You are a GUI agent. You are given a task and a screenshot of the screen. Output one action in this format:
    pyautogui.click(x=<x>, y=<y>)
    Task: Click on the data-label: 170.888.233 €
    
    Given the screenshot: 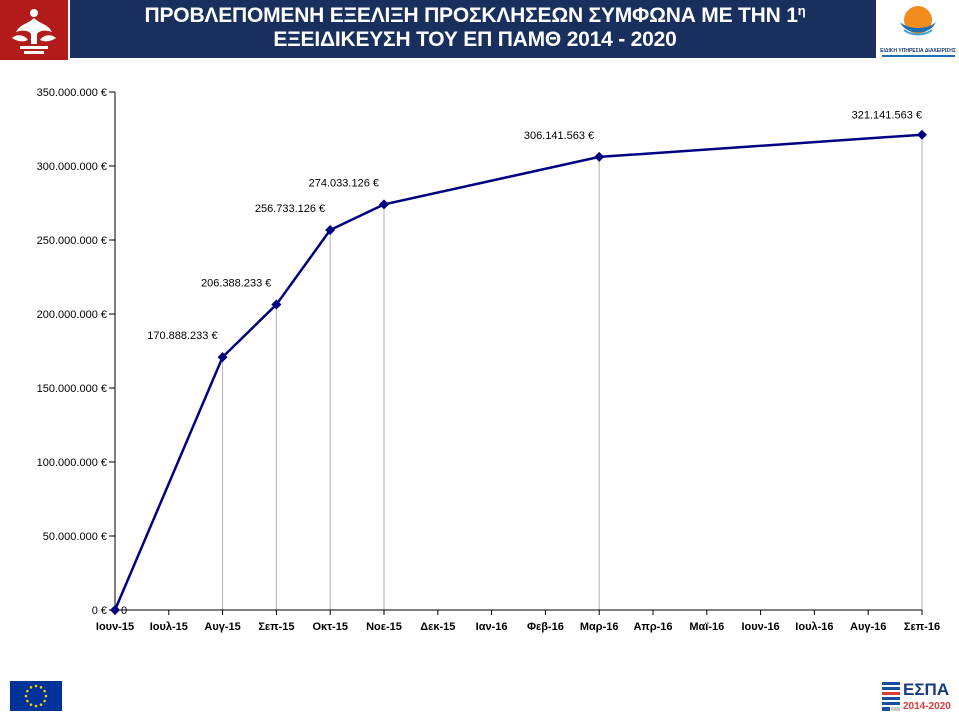 What is the action you would take?
    pyautogui.click(x=182, y=336)
    